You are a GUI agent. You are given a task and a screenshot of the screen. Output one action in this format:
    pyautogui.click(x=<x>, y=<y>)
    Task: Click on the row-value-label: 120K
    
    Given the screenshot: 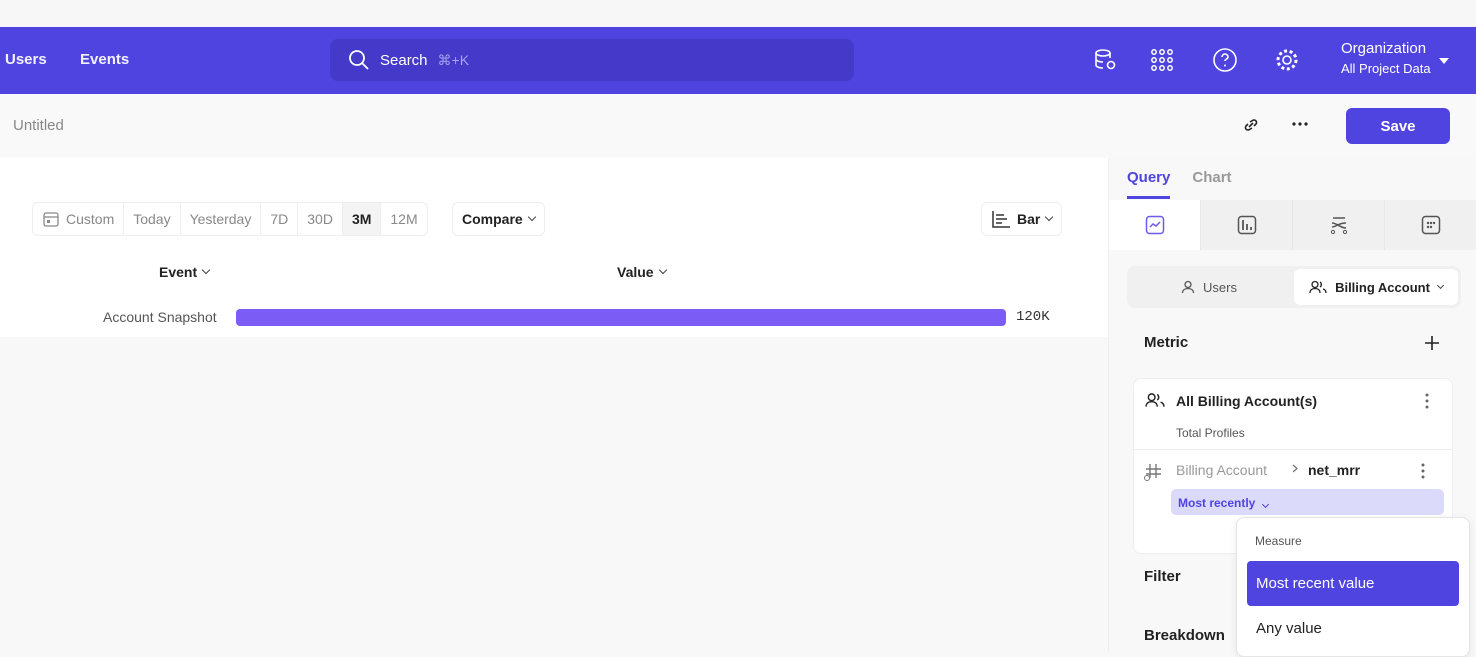 What is the action you would take?
    pyautogui.click(x=1033, y=317)
    